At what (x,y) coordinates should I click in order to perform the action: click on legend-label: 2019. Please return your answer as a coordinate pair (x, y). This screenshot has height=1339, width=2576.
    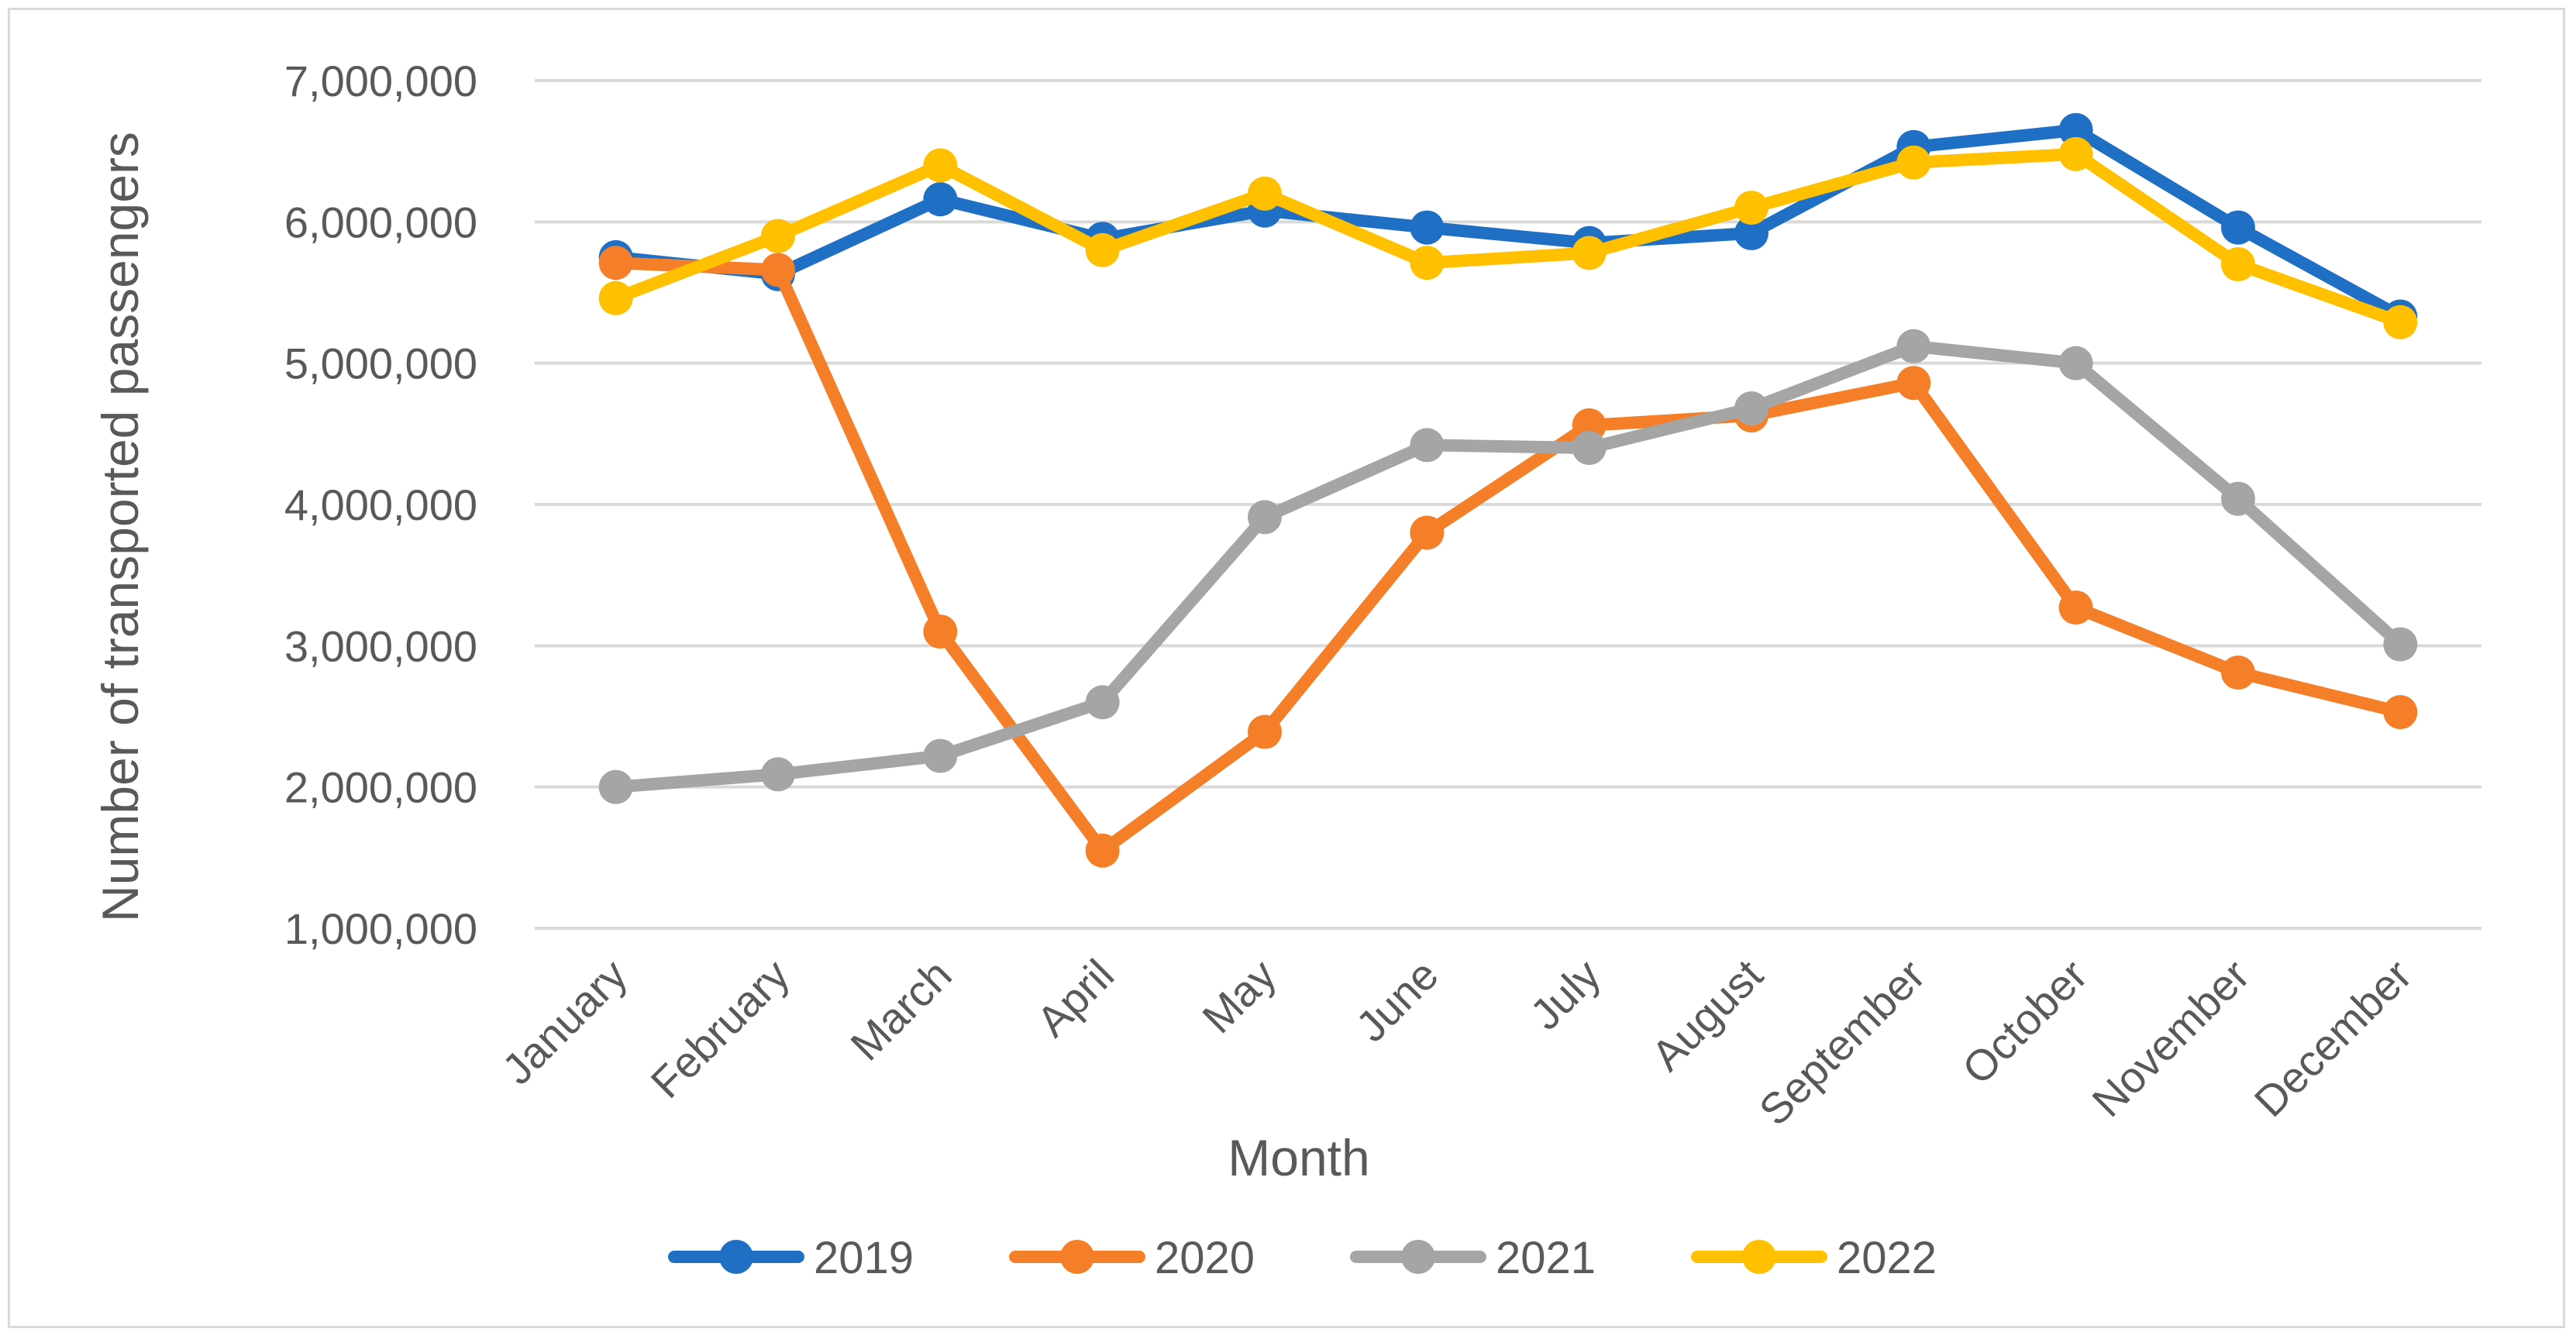
    Looking at the image, I should click on (864, 1258).